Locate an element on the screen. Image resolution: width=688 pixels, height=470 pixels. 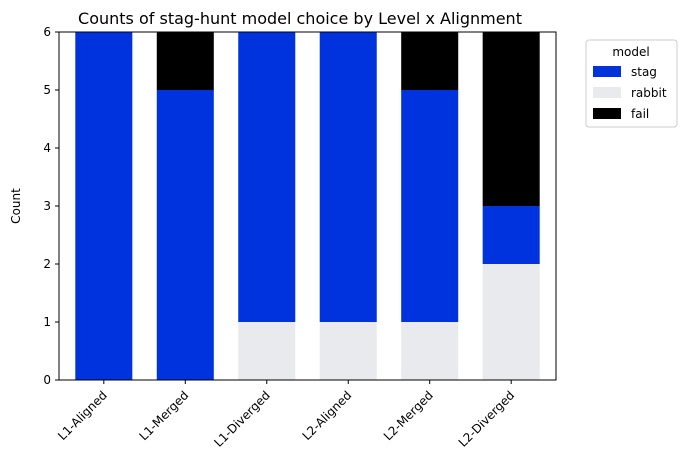
bar-stag-l2-diverged is located at coordinates (511, 235).